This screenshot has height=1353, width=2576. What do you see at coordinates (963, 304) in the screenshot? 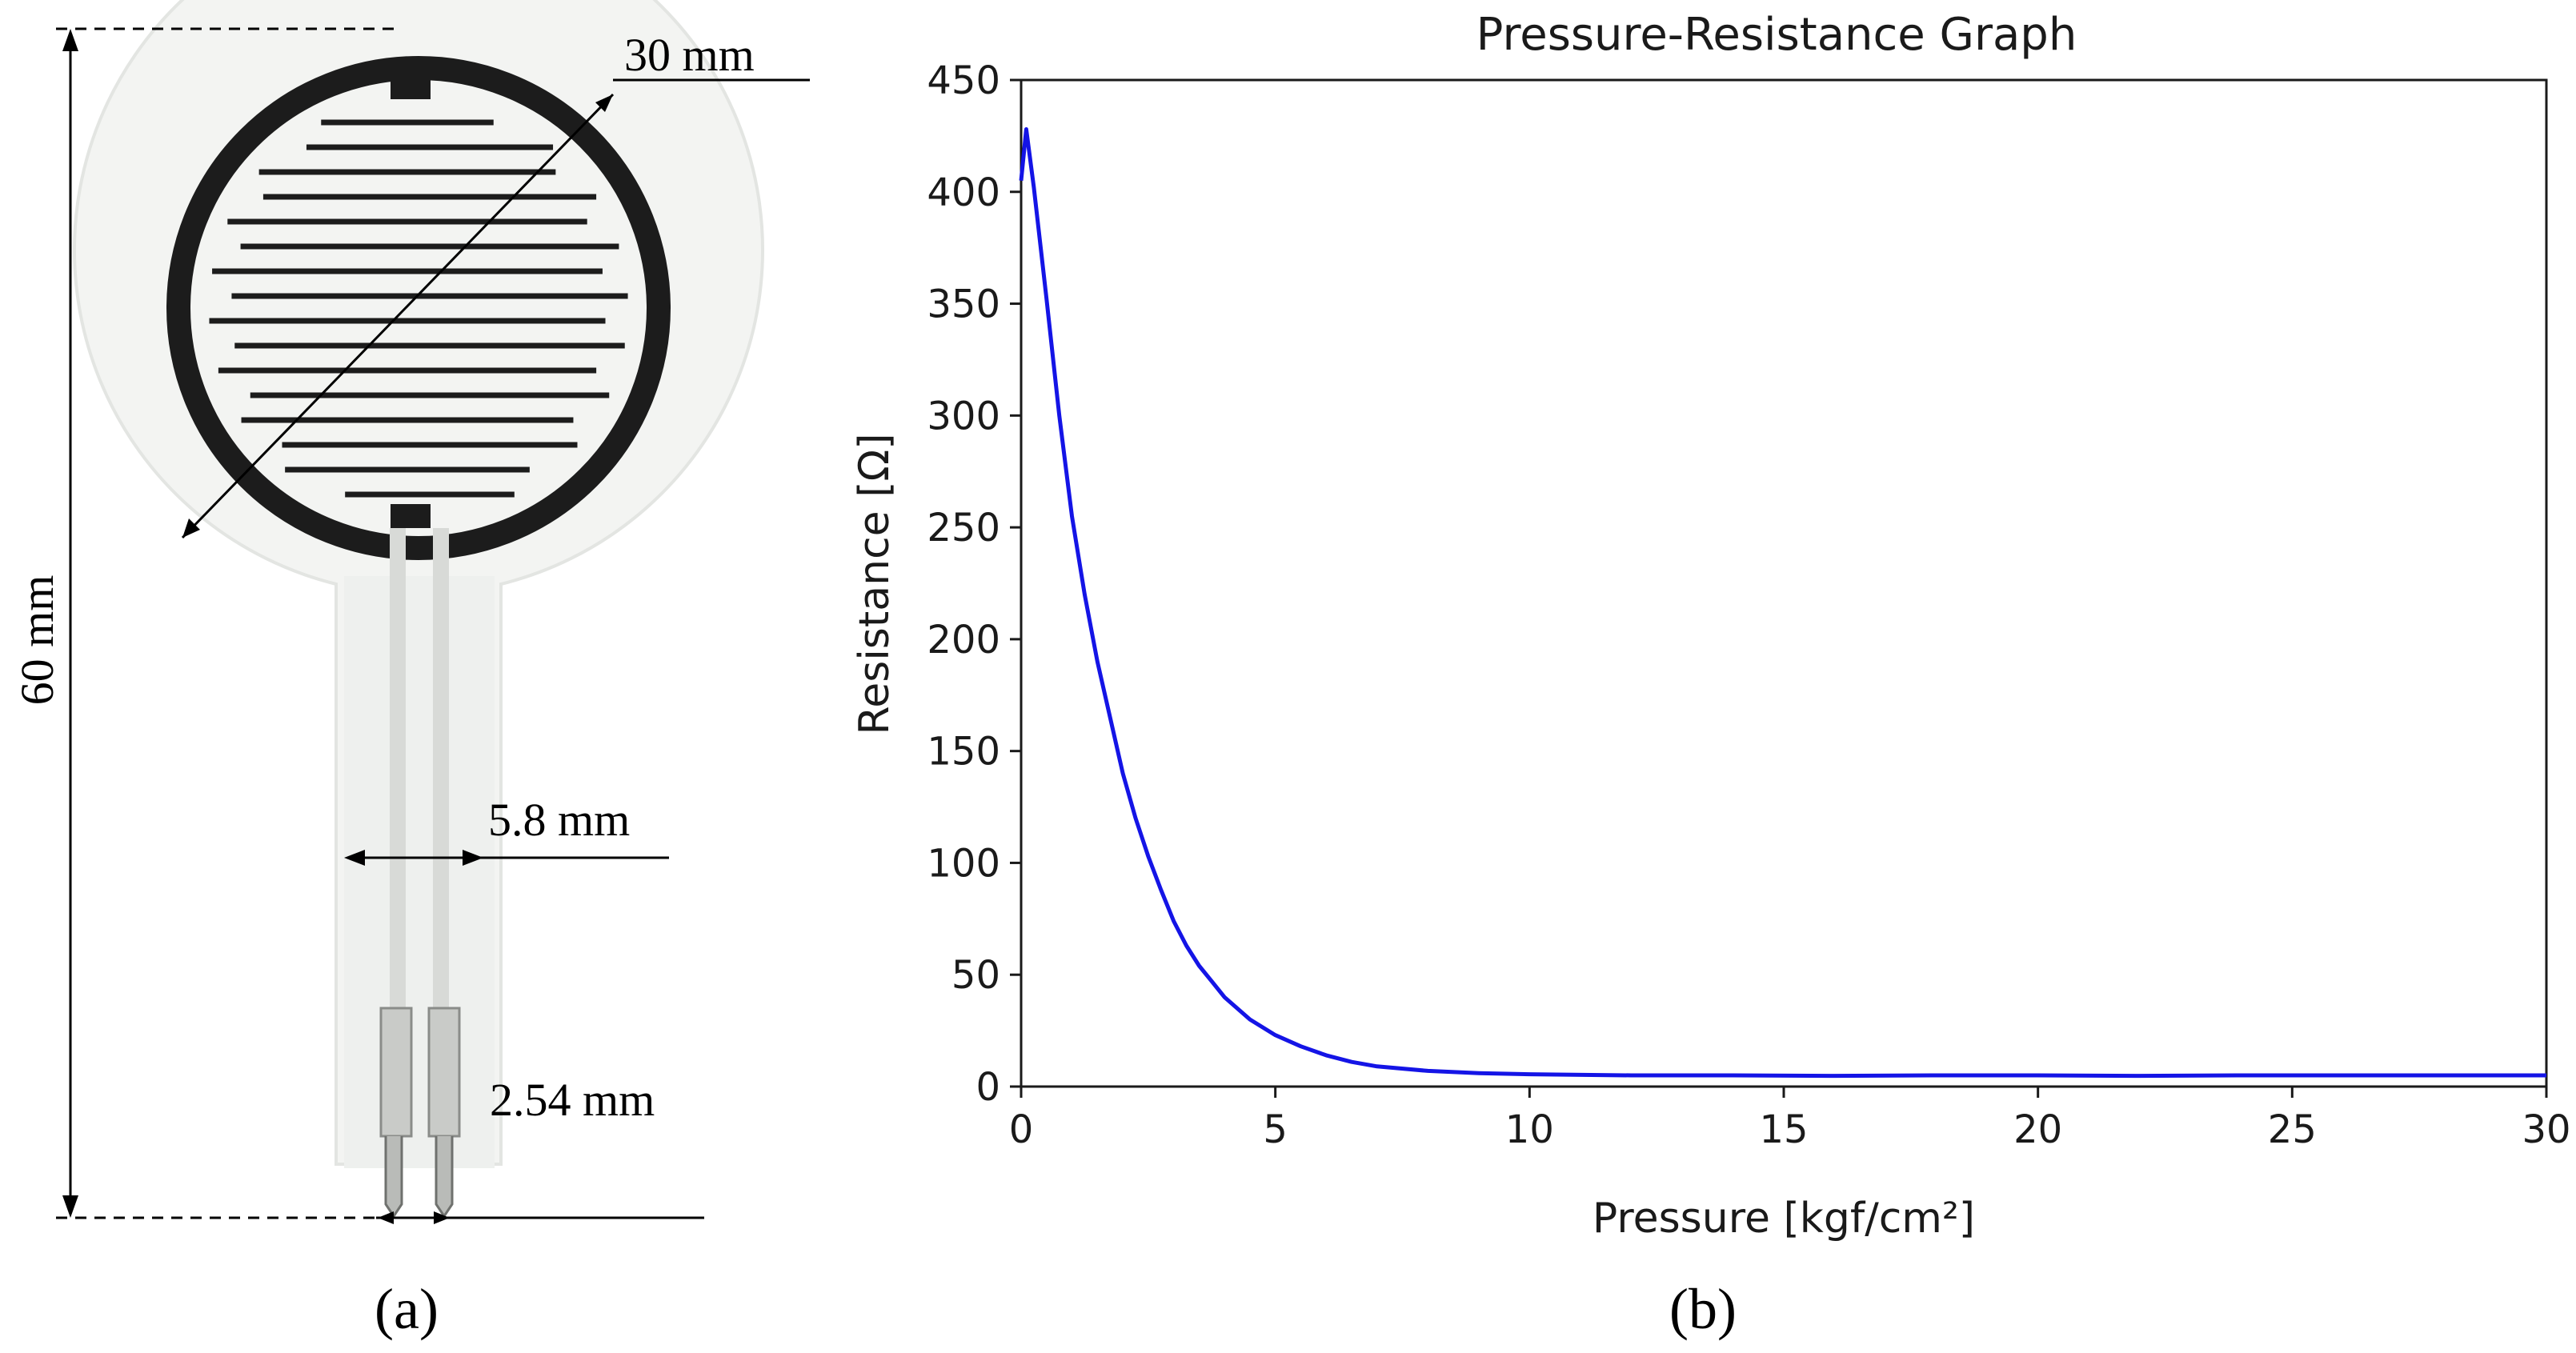
I see `y-tick-label: 350` at bounding box center [963, 304].